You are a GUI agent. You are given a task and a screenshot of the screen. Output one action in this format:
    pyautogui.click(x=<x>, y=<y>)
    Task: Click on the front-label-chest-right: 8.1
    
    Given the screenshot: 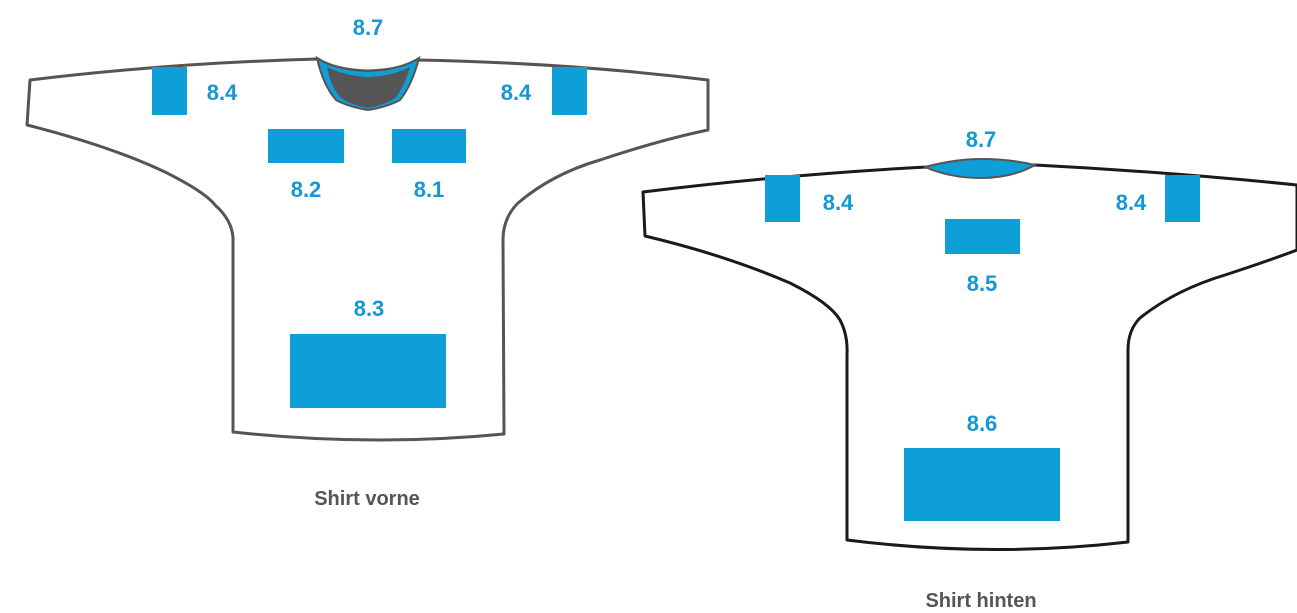 What is the action you would take?
    pyautogui.click(x=429, y=189)
    